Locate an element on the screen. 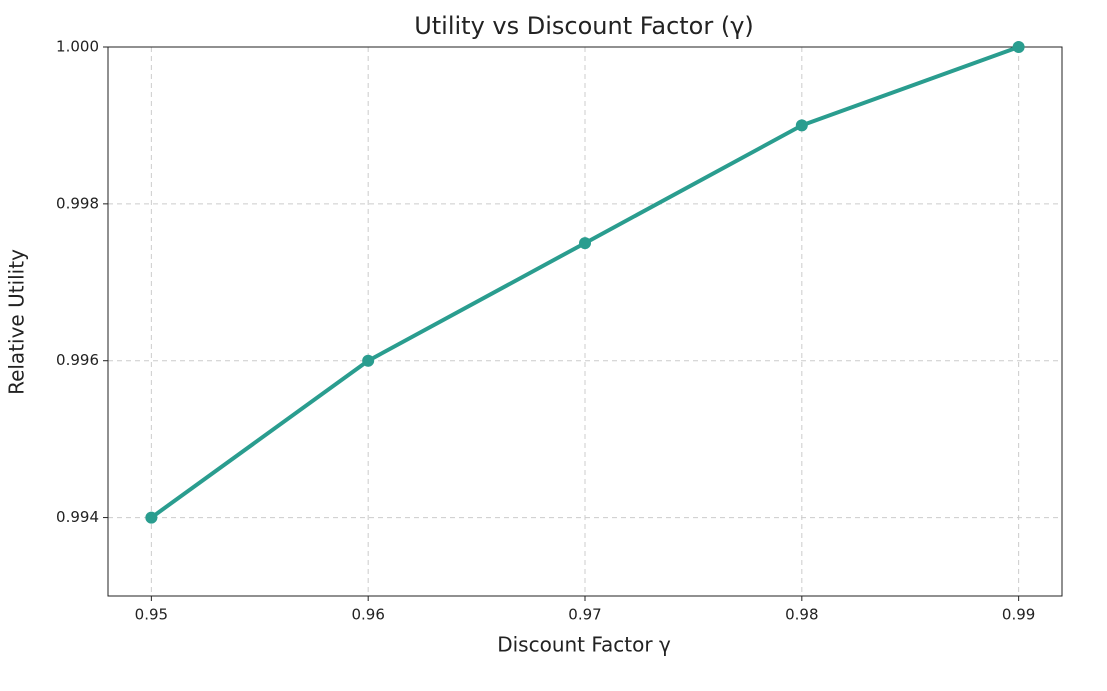 The width and height of the screenshot is (1107, 691). y-tick-label: 0.996 is located at coordinates (77, 360).